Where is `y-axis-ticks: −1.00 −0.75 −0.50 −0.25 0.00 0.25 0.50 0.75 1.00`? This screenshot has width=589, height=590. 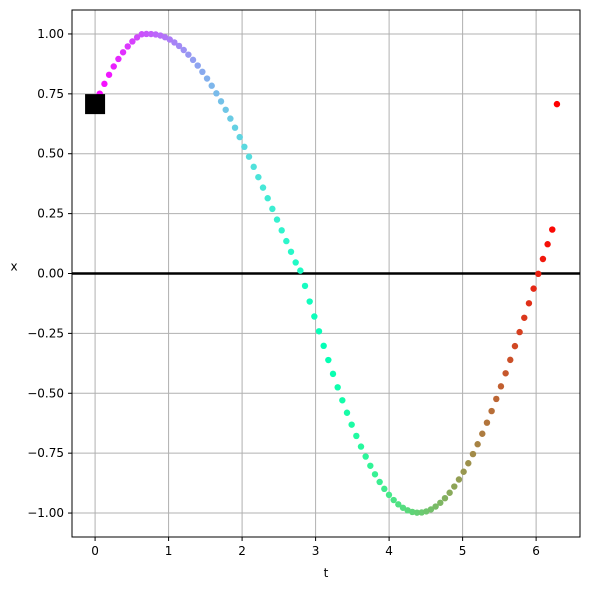
y-axis-ticks: −1.00 −0.75 −0.50 −0.25 0.00 0.25 0.50 0.75 1.00 is located at coordinates (49, 273).